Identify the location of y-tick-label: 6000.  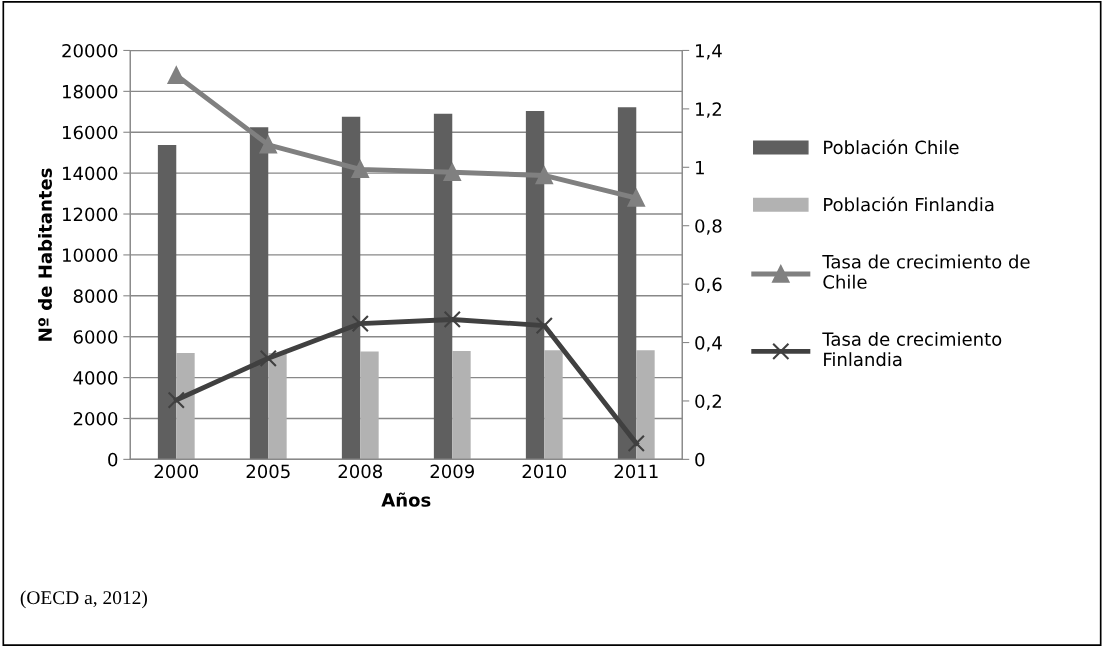
(95, 337).